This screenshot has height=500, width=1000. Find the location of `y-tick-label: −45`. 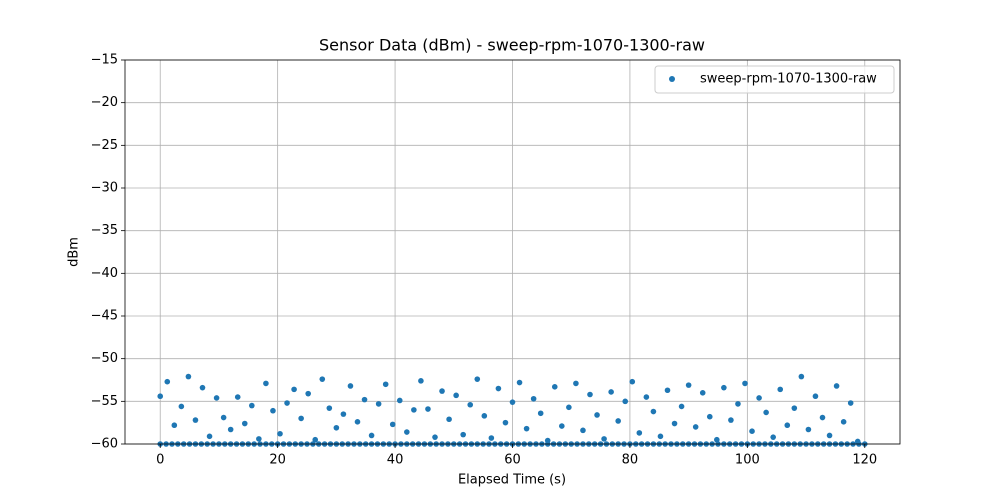

y-tick-label: −45 is located at coordinates (104, 316).